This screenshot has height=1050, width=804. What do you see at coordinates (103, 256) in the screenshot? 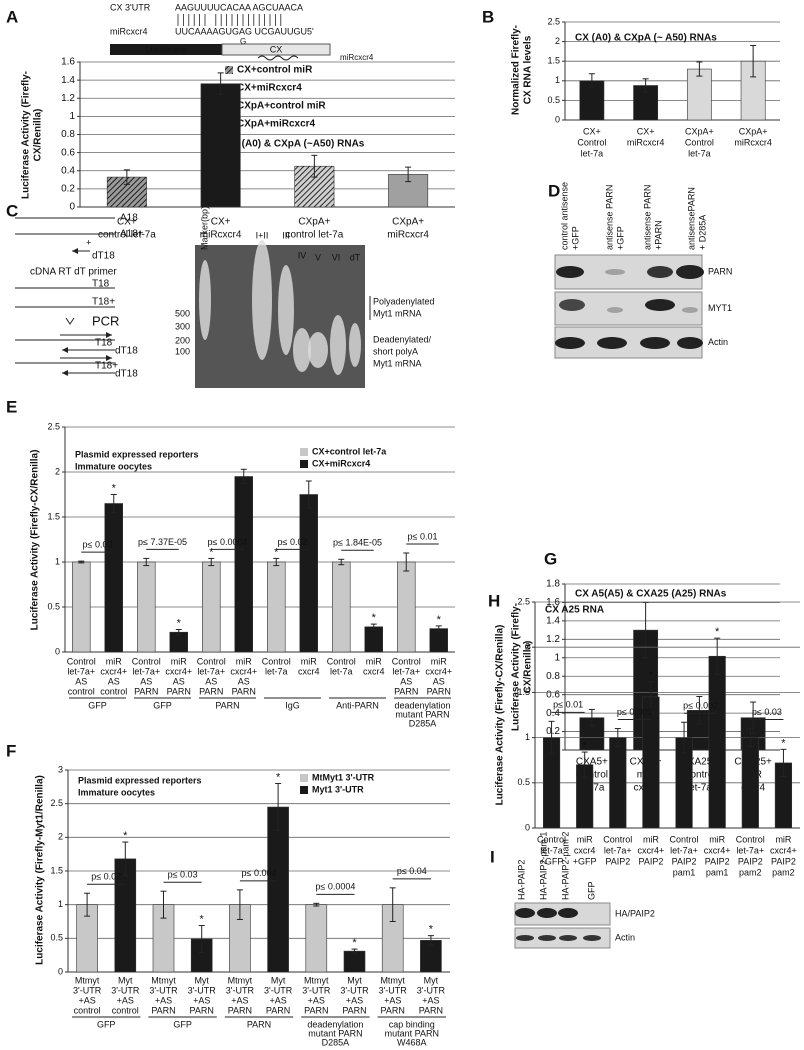
I see `schematic-label: dT18` at bounding box center [103, 256].